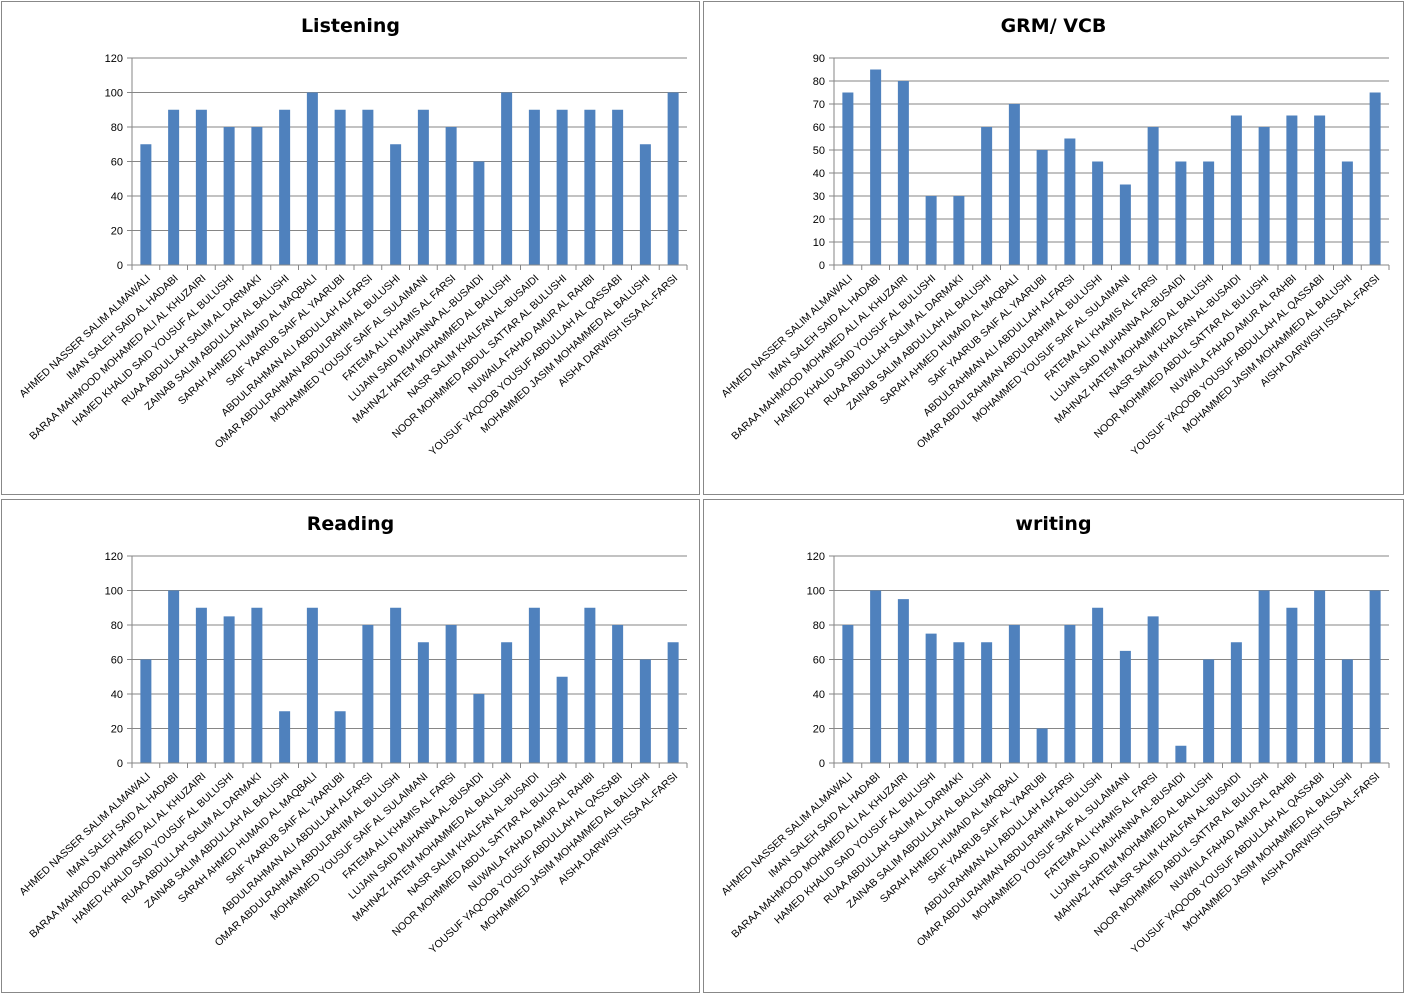 The height and width of the screenshot is (997, 1409). I want to click on y-tick-label: 90, so click(819, 59).